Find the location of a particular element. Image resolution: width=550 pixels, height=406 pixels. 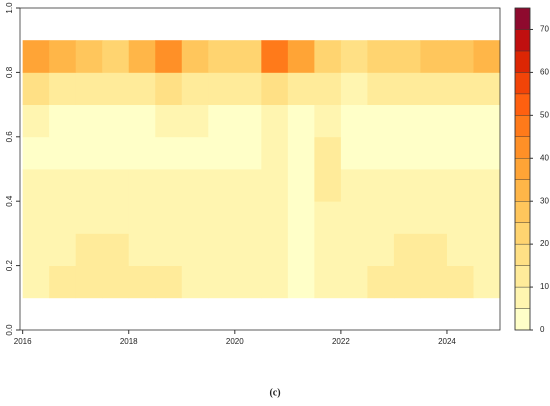

y-tick-label: 1.0 is located at coordinates (9, 8).